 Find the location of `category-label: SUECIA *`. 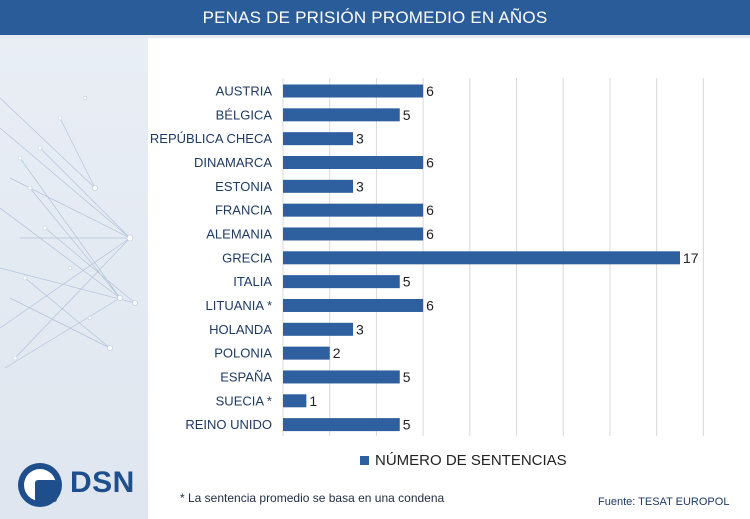

category-label: SUECIA * is located at coordinates (244, 400).